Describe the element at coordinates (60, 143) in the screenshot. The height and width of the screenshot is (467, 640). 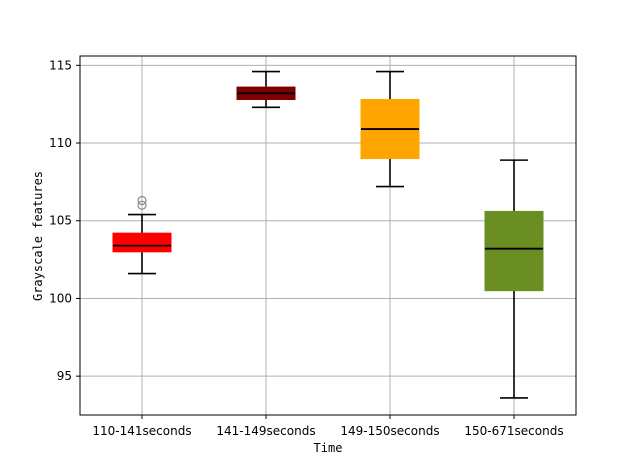
I see `y-tick-label: 110` at that location.